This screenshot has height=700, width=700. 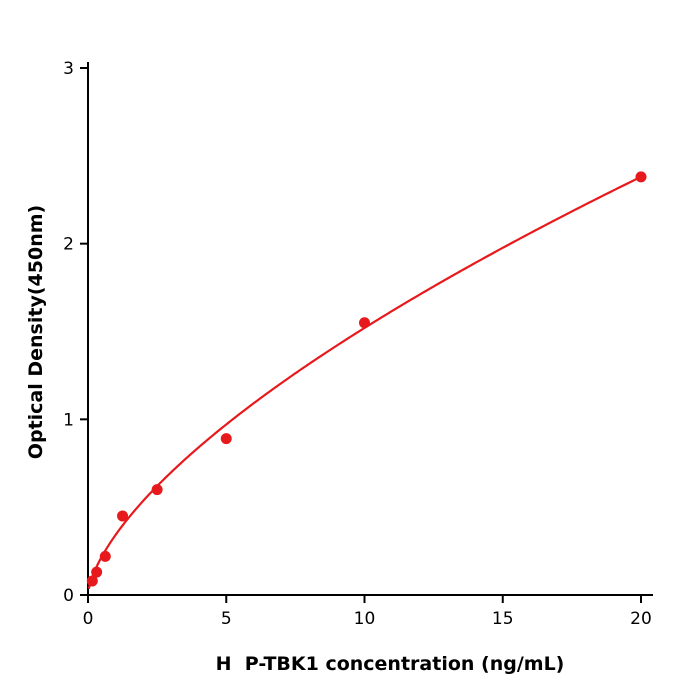 What do you see at coordinates (68, 420) in the screenshot?
I see `y-tick-label: 1` at bounding box center [68, 420].